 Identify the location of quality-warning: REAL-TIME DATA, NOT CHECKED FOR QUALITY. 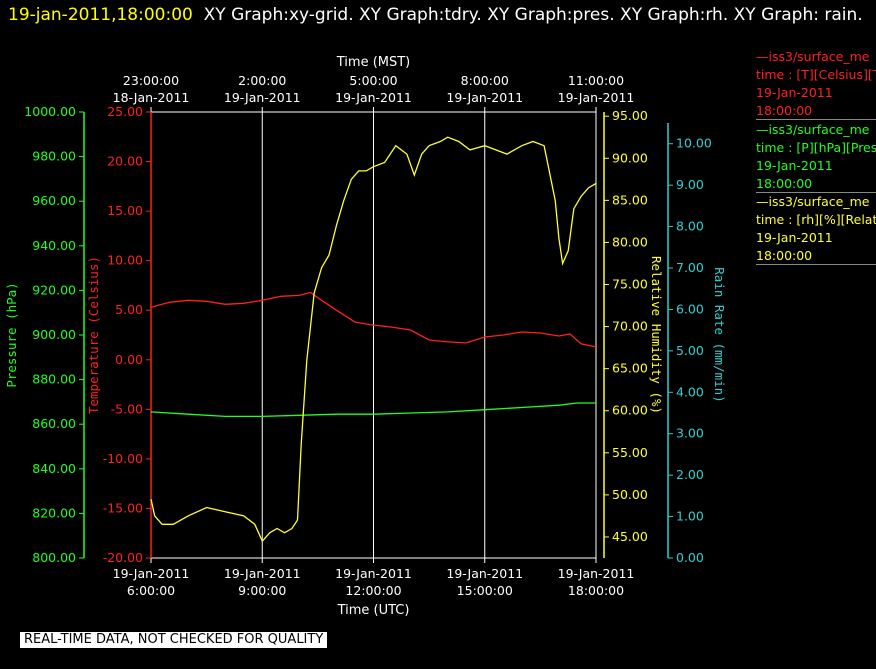
(174, 640).